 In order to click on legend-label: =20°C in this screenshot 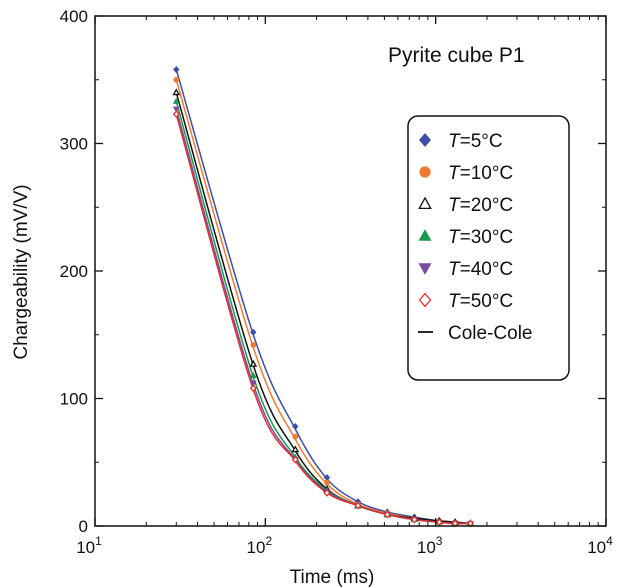, I will do `click(487, 205)`.